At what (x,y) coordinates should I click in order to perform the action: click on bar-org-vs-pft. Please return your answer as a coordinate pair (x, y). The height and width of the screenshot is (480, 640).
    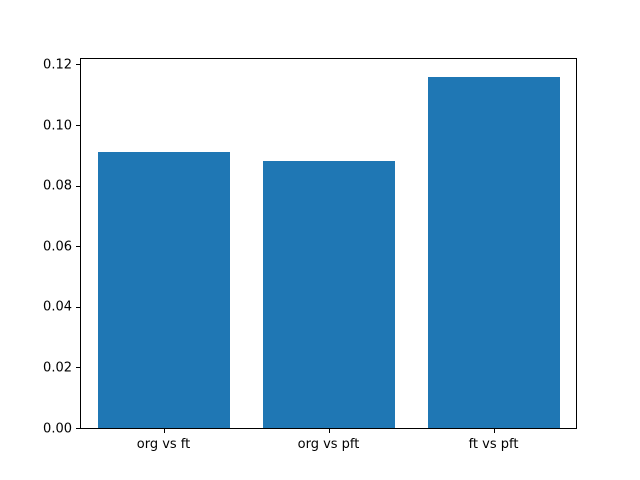
    Looking at the image, I should click on (328, 294).